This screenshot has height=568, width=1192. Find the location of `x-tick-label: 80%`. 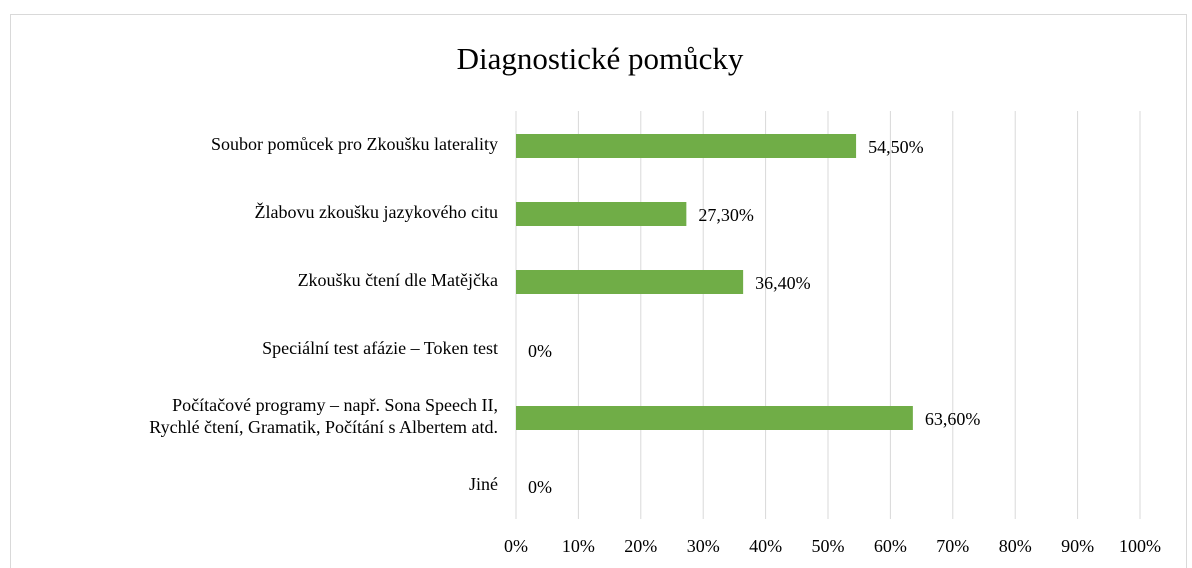

x-tick-label: 80% is located at coordinates (1015, 546).